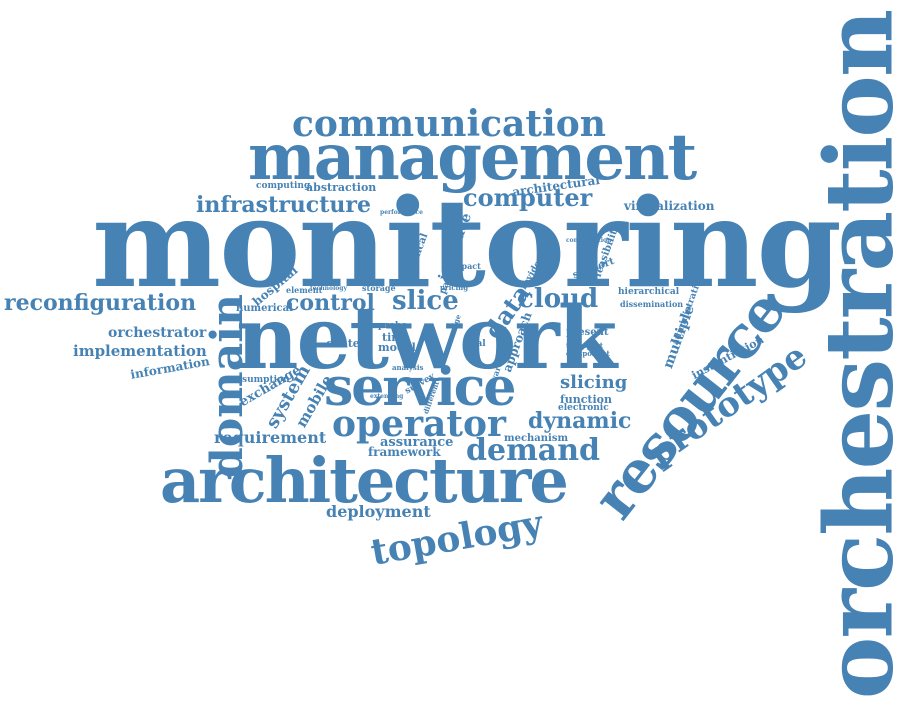 This screenshot has width=900, height=708. Describe the element at coordinates (583, 408) in the screenshot. I see `word-electronic: electronic` at that location.